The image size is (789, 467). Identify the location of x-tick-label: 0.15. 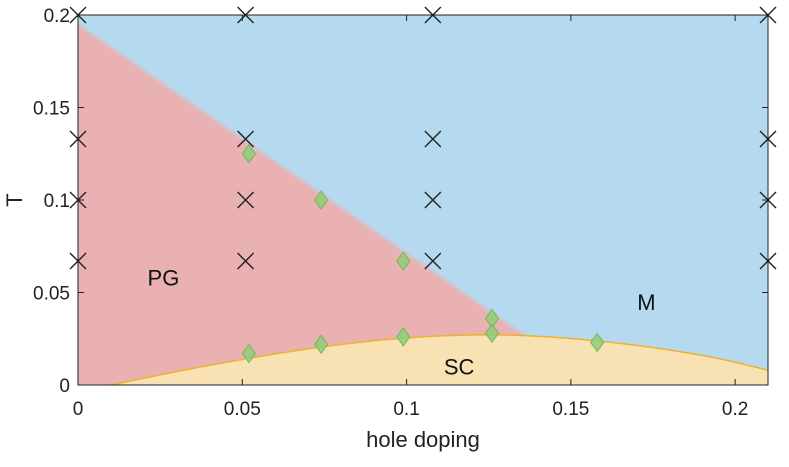
(570, 409).